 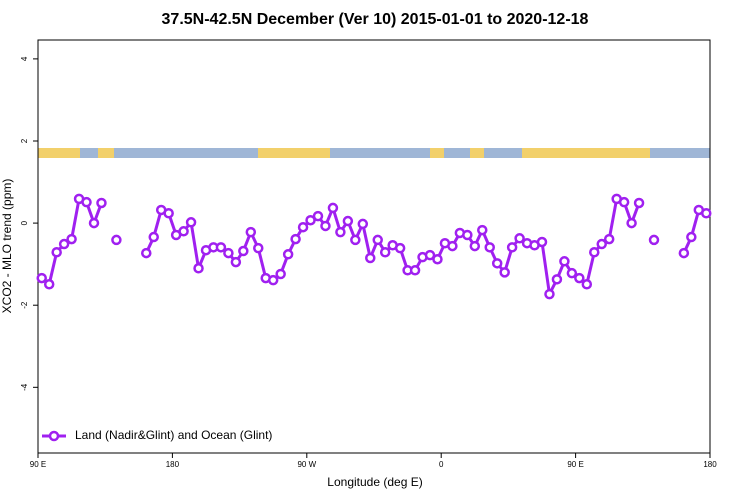 I want to click on ocean-band, so click(x=374, y=153).